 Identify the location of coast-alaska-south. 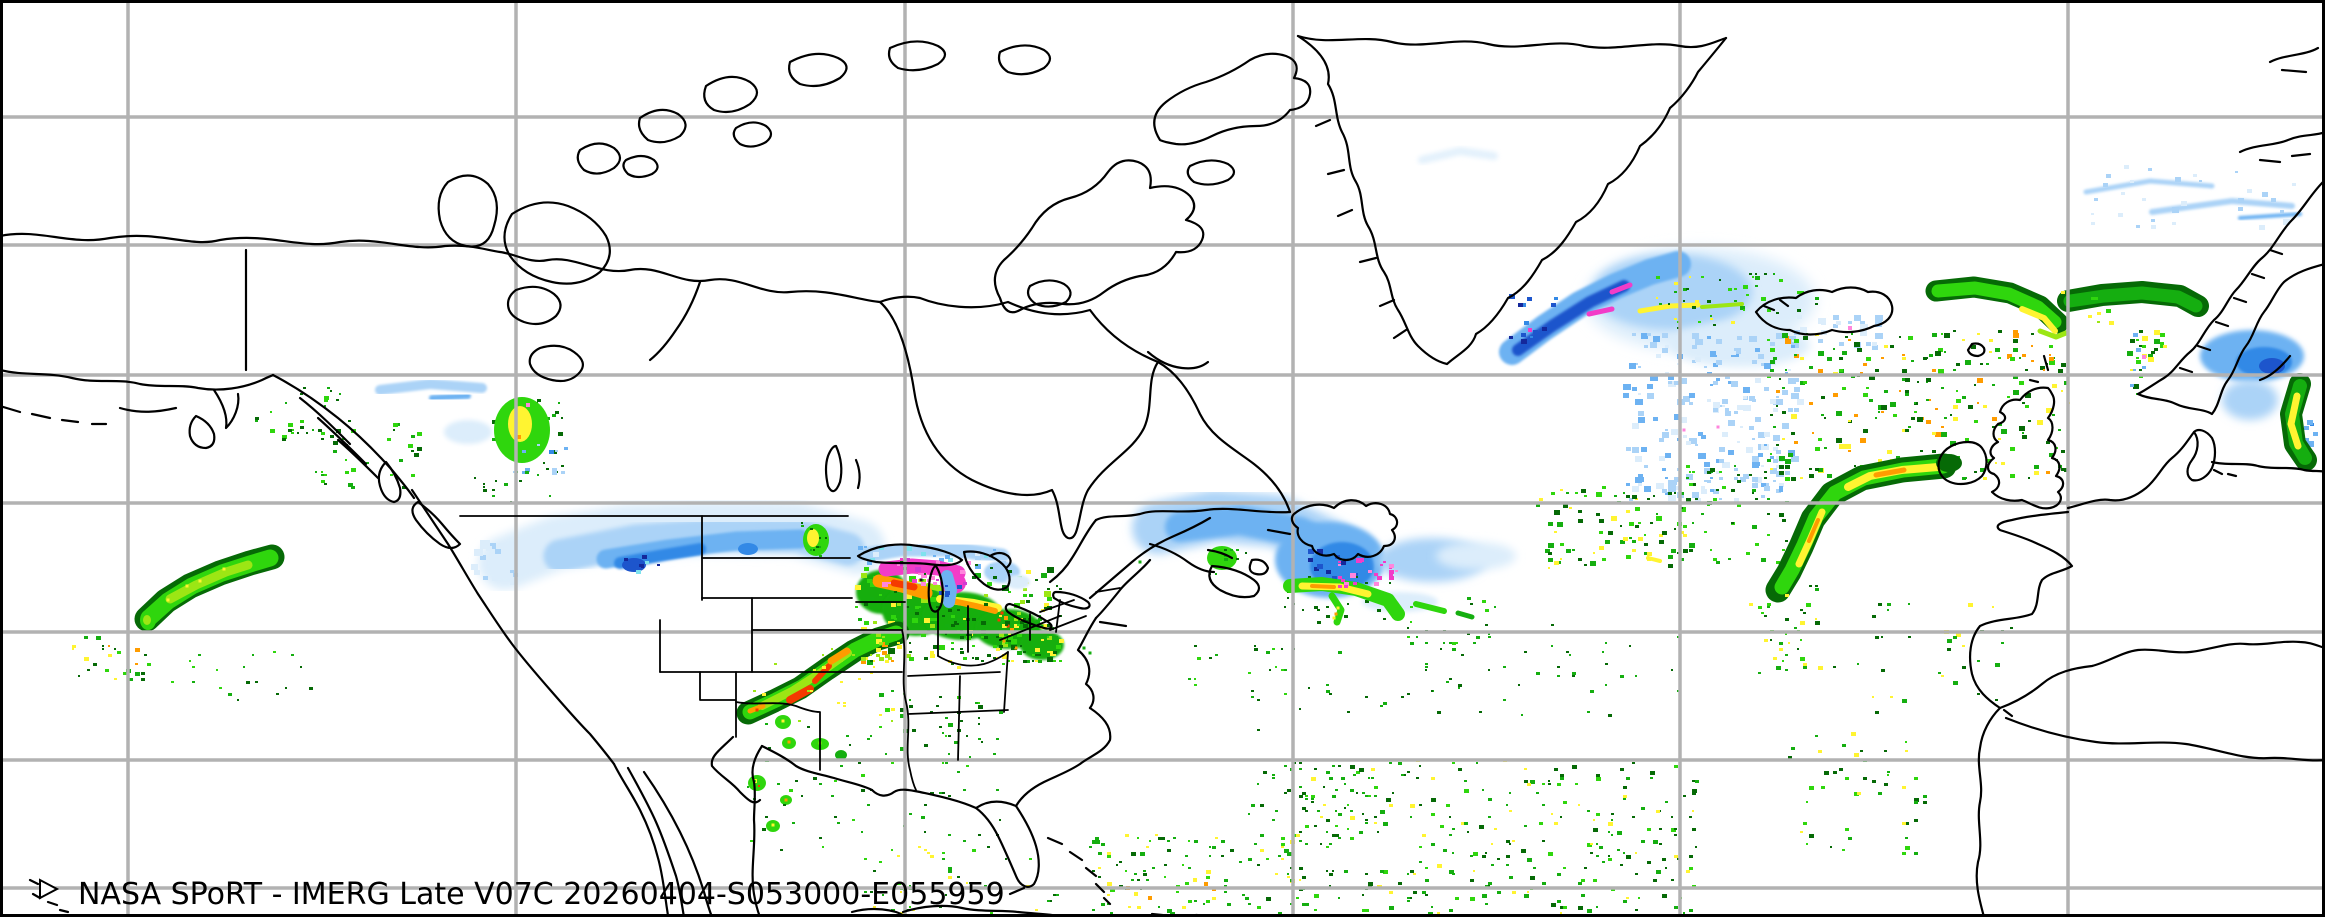
(137, 379).